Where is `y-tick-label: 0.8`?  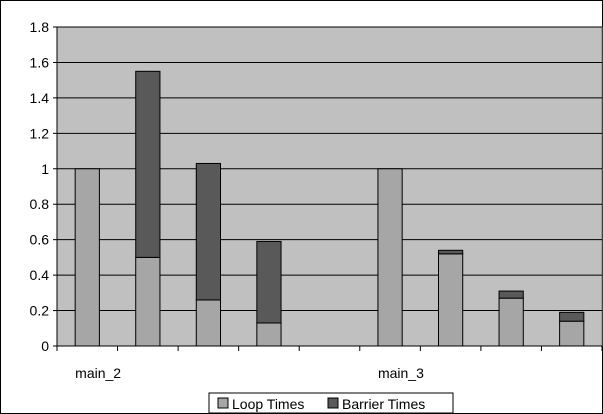 y-tick-label: 0.8 is located at coordinates (40, 204).